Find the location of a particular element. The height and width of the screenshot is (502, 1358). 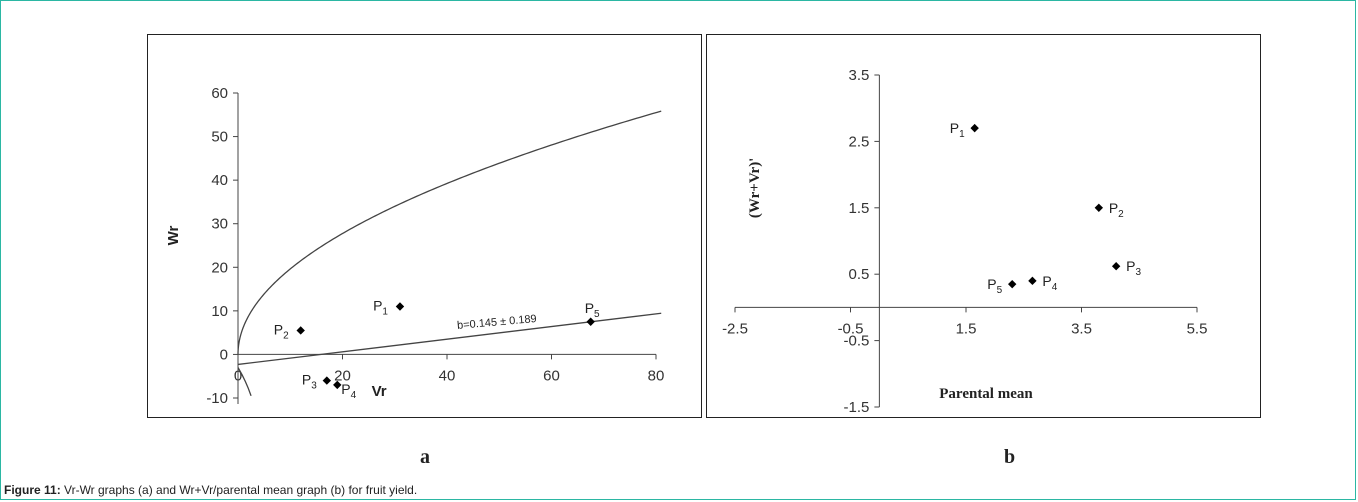

parabola-lower-tail is located at coordinates (244, 382).